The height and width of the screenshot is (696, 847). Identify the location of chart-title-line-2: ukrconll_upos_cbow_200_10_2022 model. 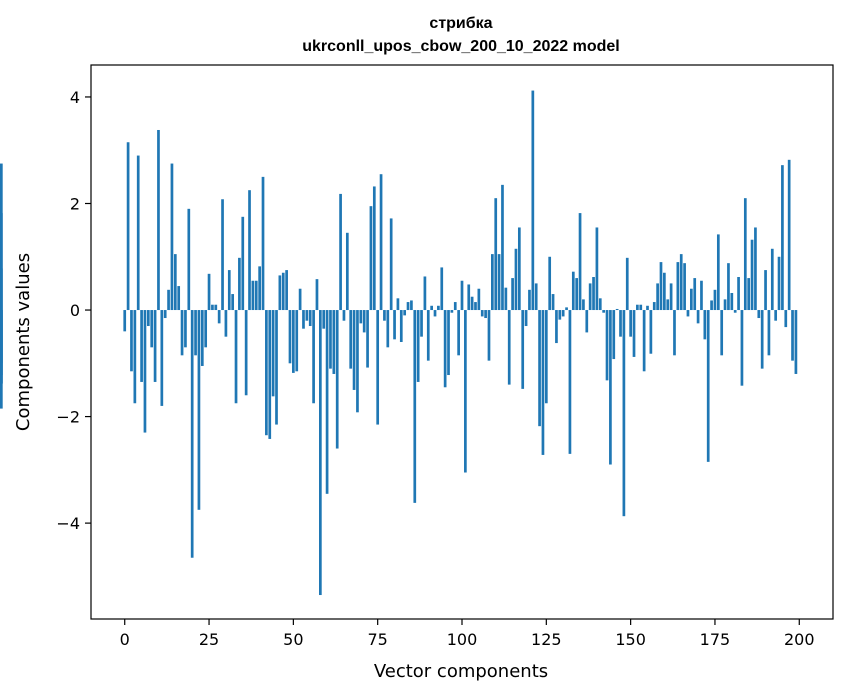
(460, 46).